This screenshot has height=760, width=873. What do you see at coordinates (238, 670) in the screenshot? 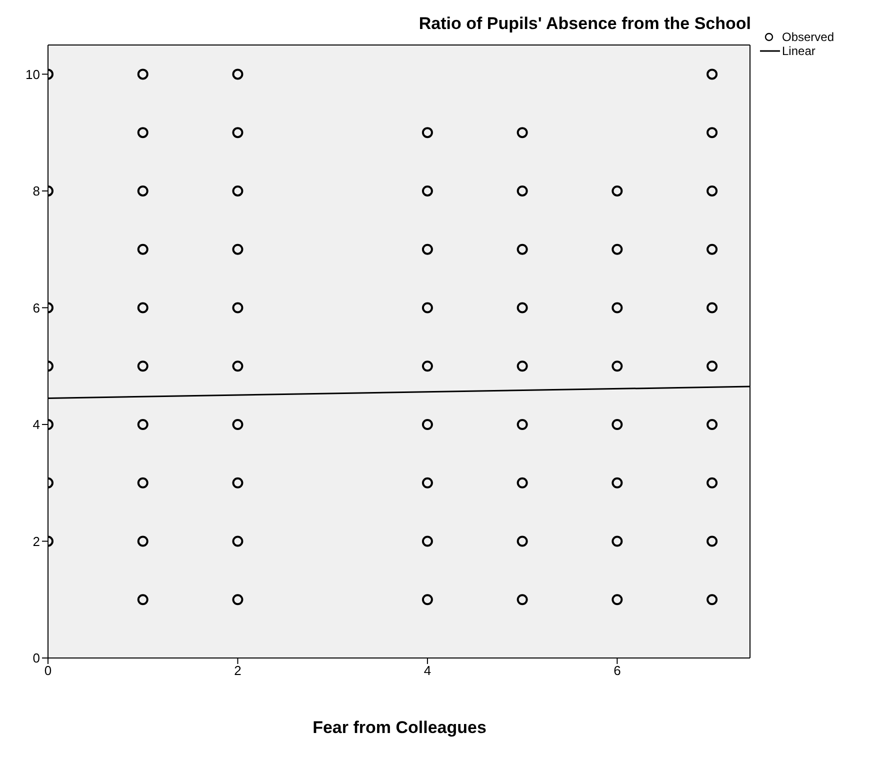
I see `x-tick-label: 2` at bounding box center [238, 670].